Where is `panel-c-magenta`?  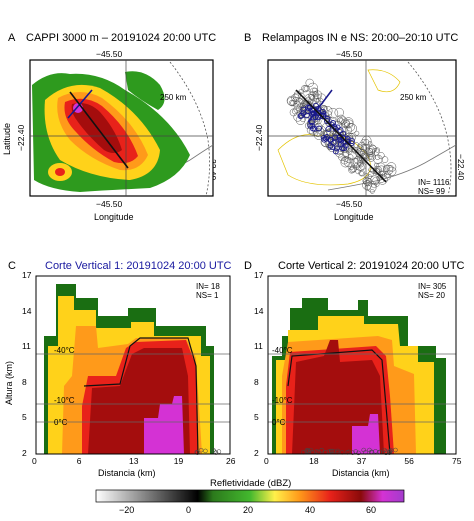 panel-c-magenta is located at coordinates (164, 425).